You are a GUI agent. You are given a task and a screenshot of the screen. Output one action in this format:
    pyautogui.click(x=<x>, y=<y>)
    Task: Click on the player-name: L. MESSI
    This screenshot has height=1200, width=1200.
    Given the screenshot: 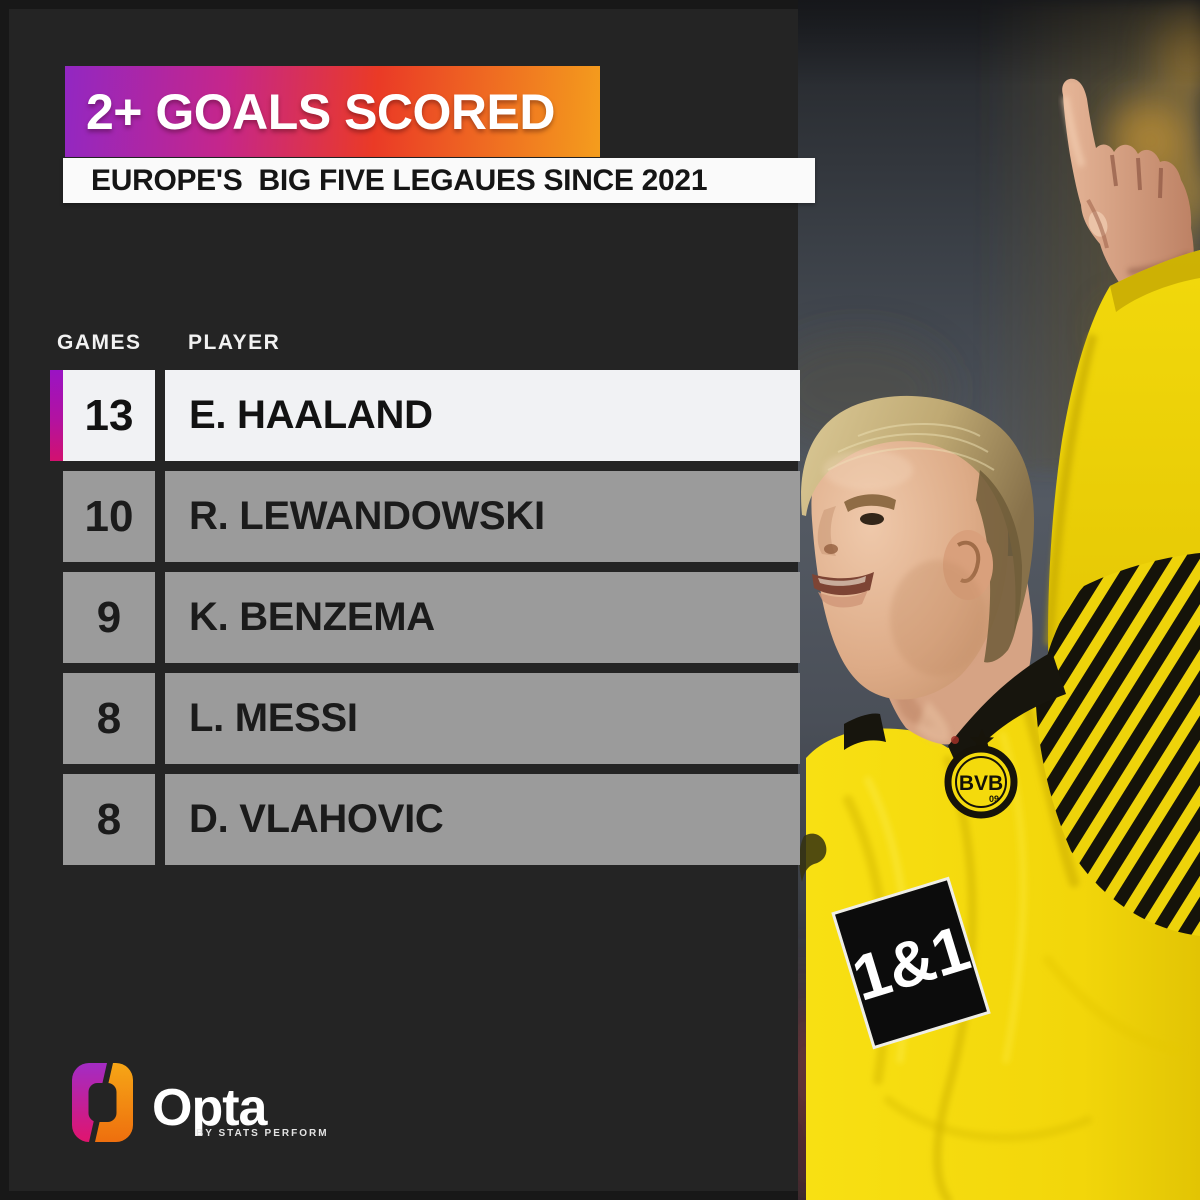 What is the action you would take?
    pyautogui.click(x=482, y=718)
    